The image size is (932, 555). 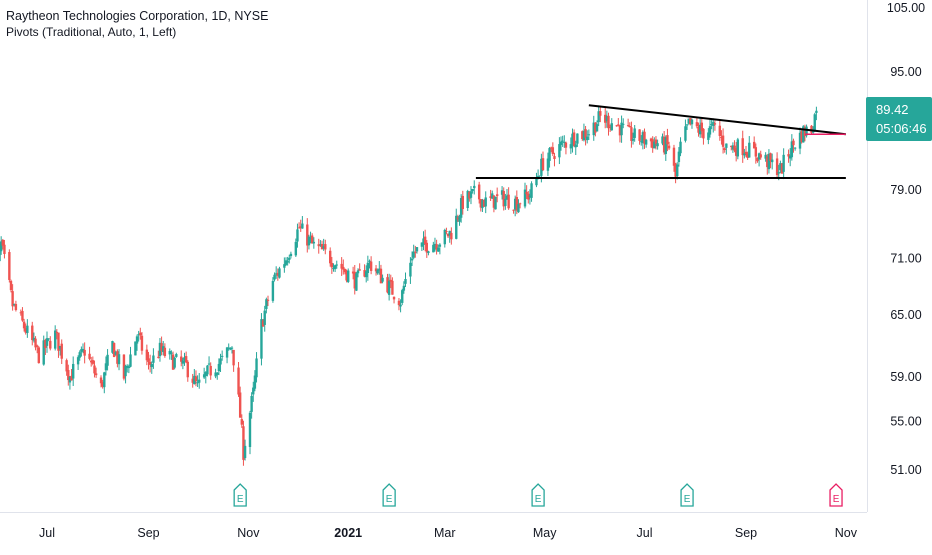 I want to click on price-tick-label: 79.00, so click(x=905, y=190).